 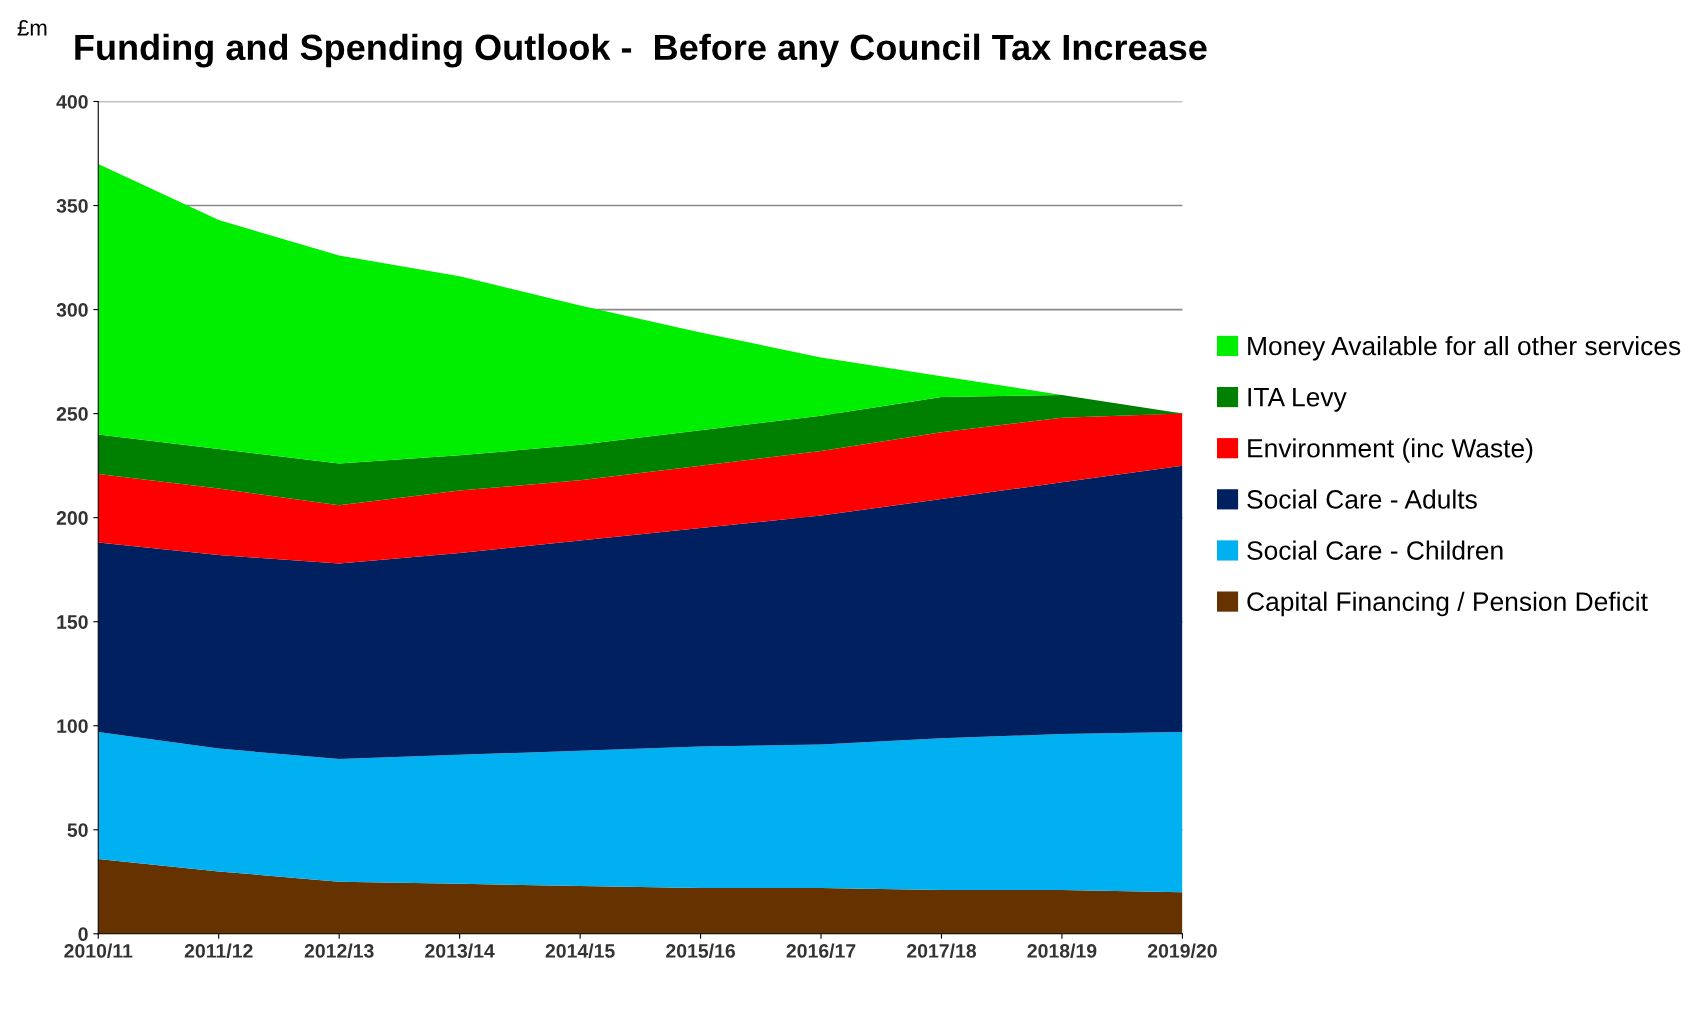 I want to click on legend-label: Social Care - Adults, so click(x=1362, y=499).